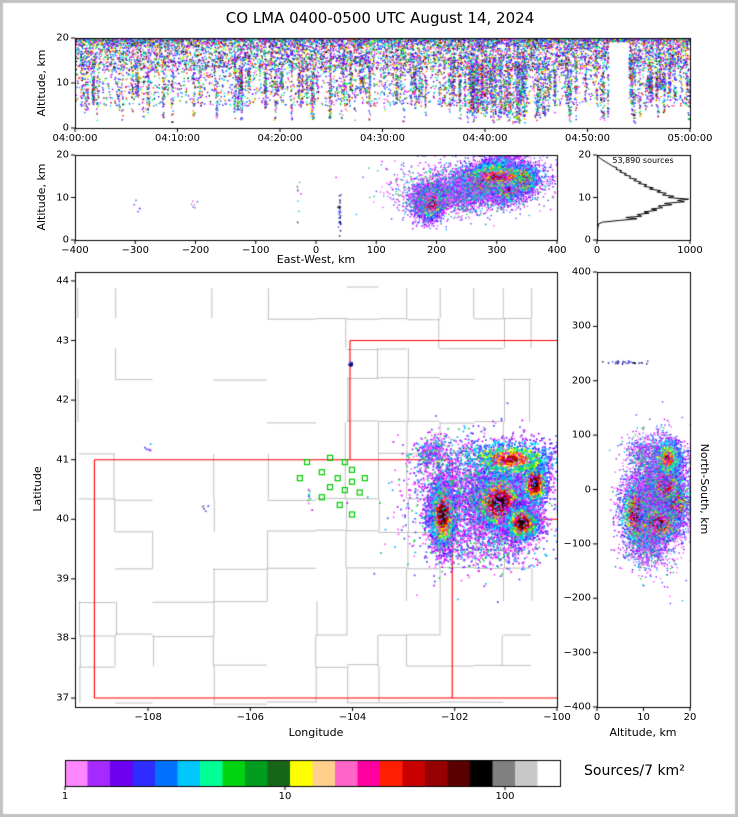 The width and height of the screenshot is (738, 817). What do you see at coordinates (643, 160) in the screenshot?
I see `source-count-annotation: 53,890 sources` at bounding box center [643, 160].